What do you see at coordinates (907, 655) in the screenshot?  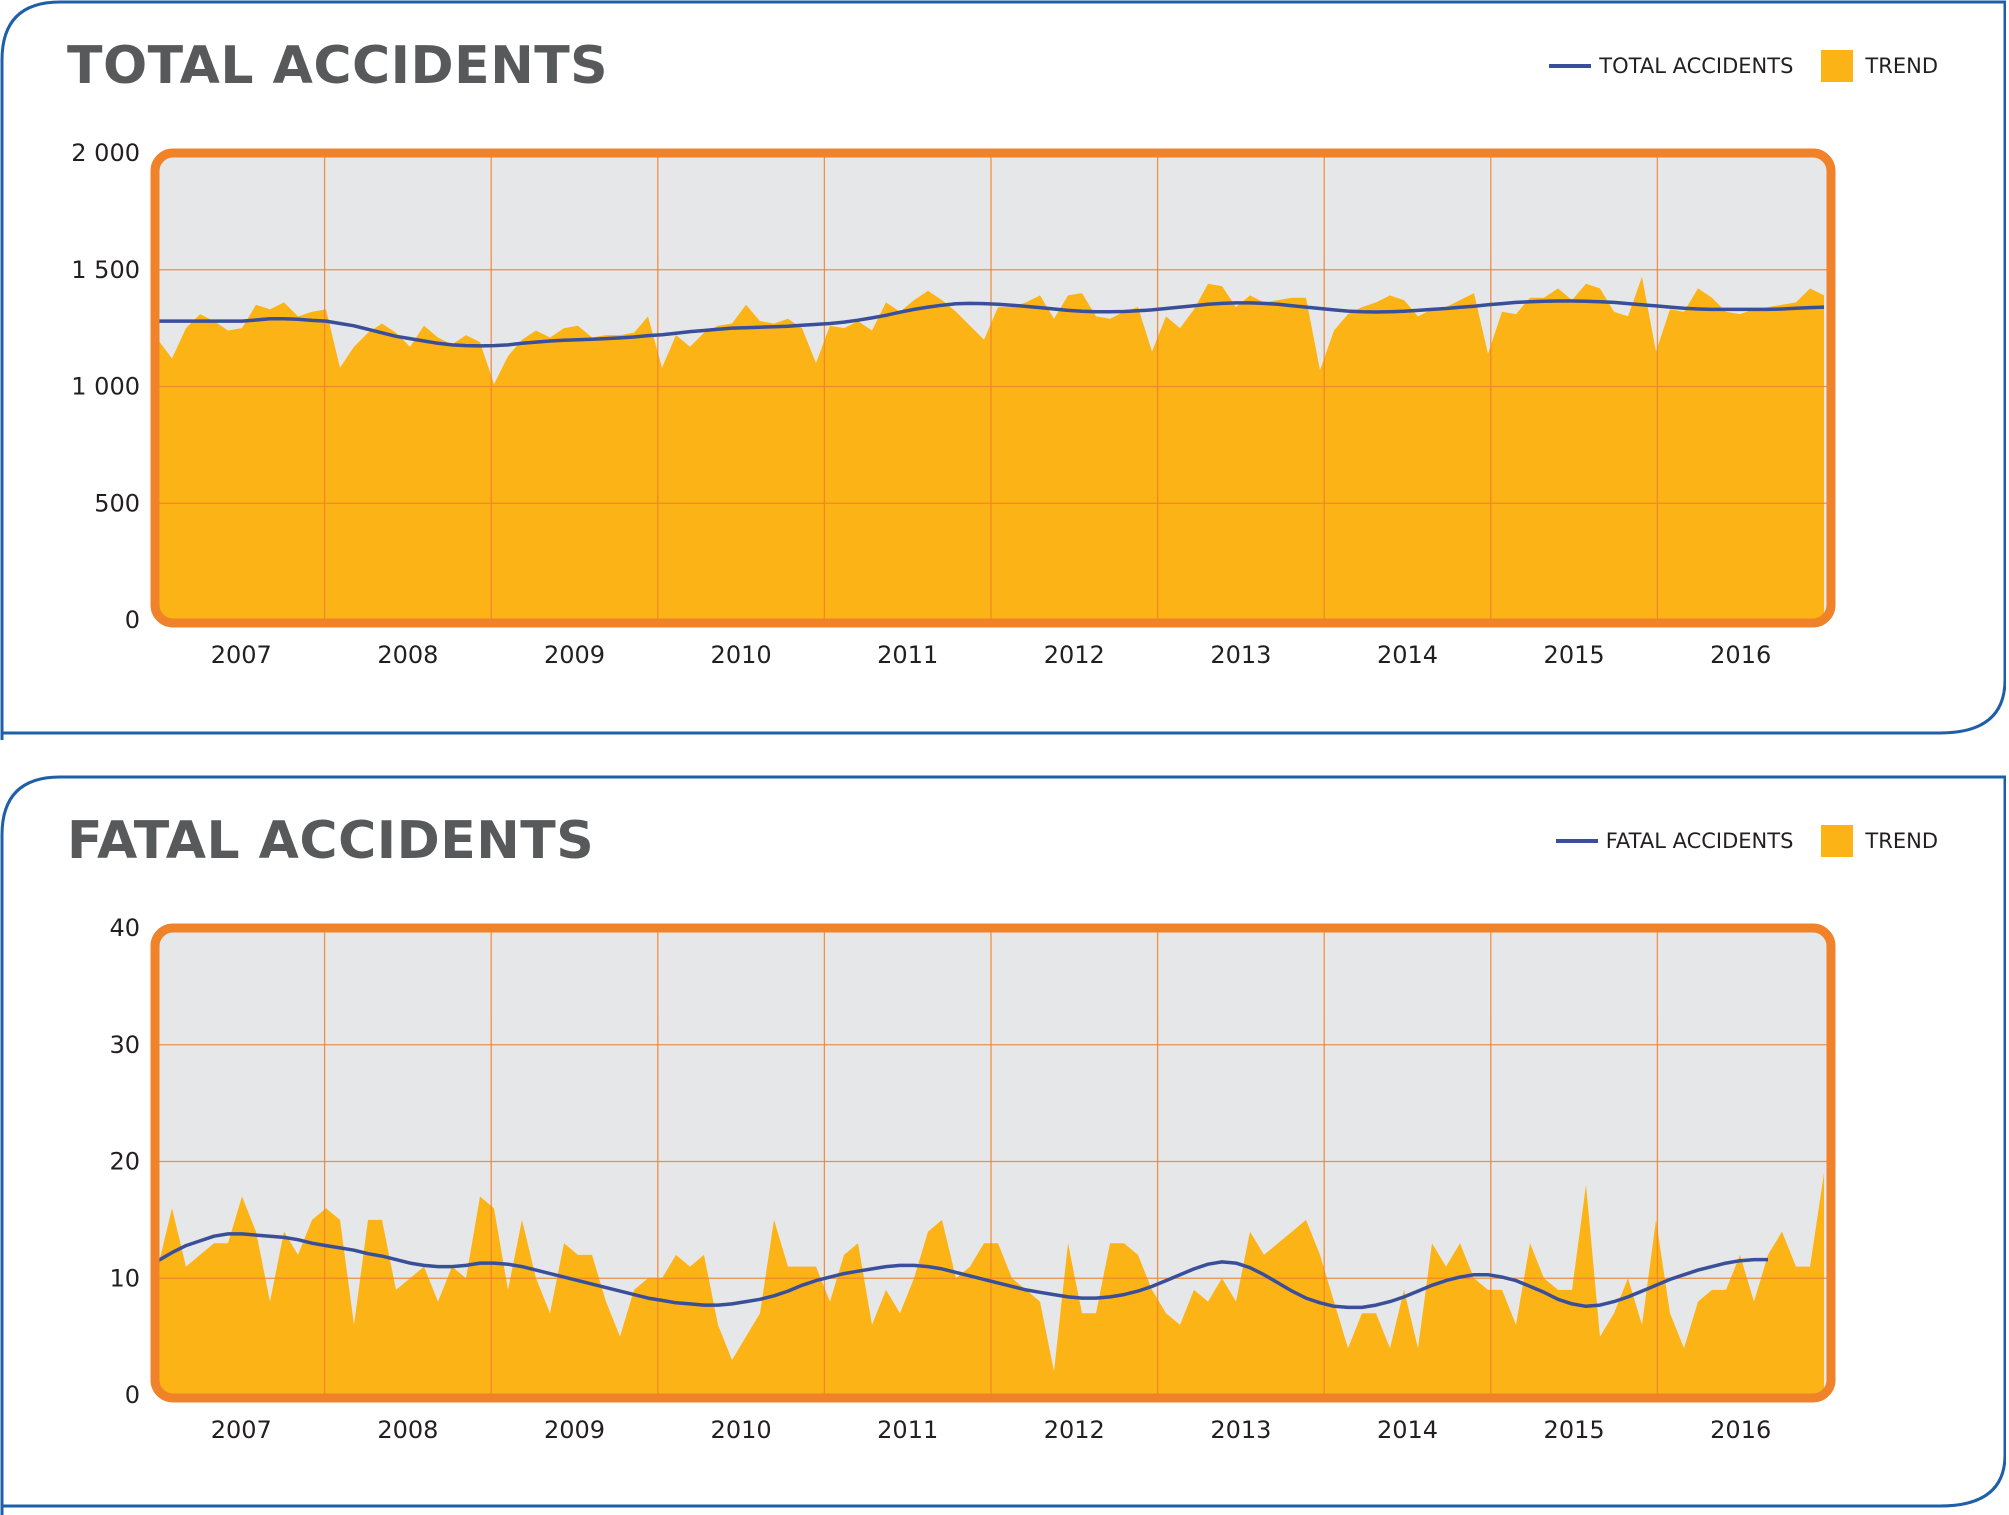 I see `total-xtick-label: 2011` at bounding box center [907, 655].